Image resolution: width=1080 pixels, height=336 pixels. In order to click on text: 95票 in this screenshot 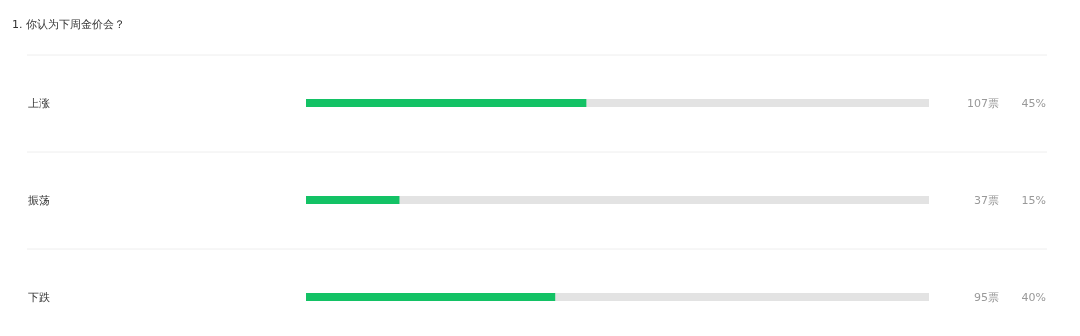, I will do `click(986, 297)`.